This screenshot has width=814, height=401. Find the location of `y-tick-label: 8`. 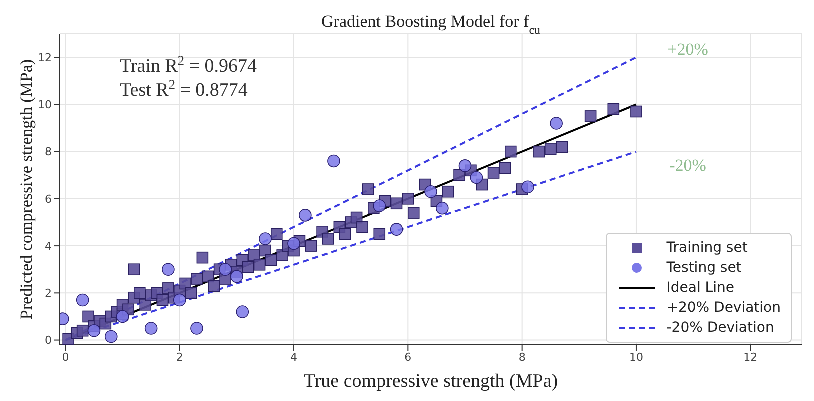

y-tick-label: 8 is located at coordinates (48, 152).